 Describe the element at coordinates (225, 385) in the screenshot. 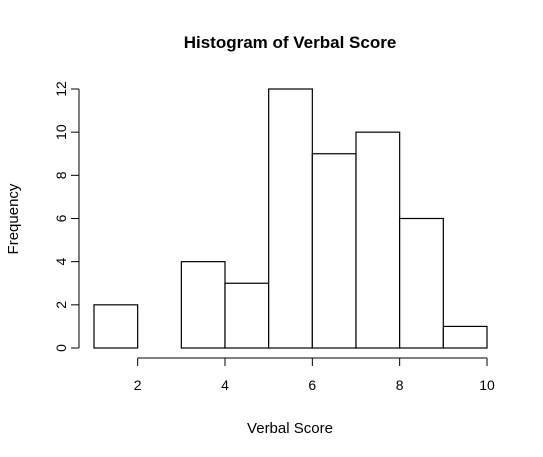

I see `x-tick-label: 4` at that location.